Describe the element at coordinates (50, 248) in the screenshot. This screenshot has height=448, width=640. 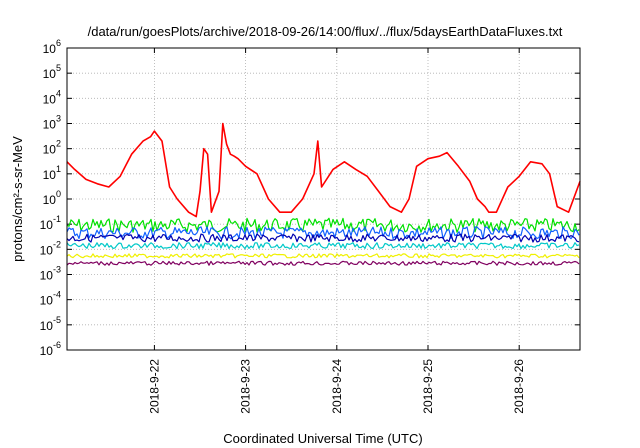
I see `y-tick-label: 10⁻²` at that location.